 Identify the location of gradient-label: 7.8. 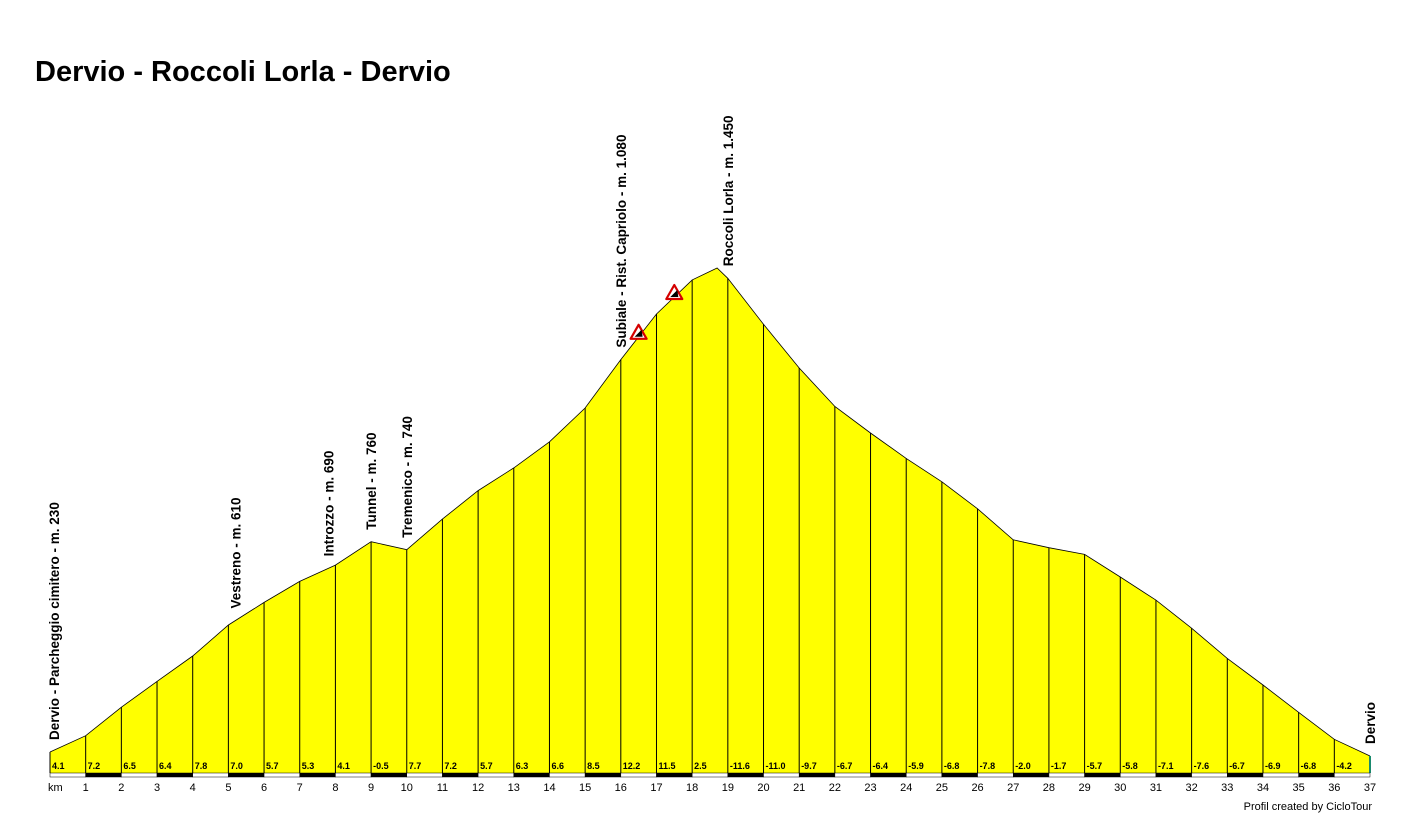
(201, 766).